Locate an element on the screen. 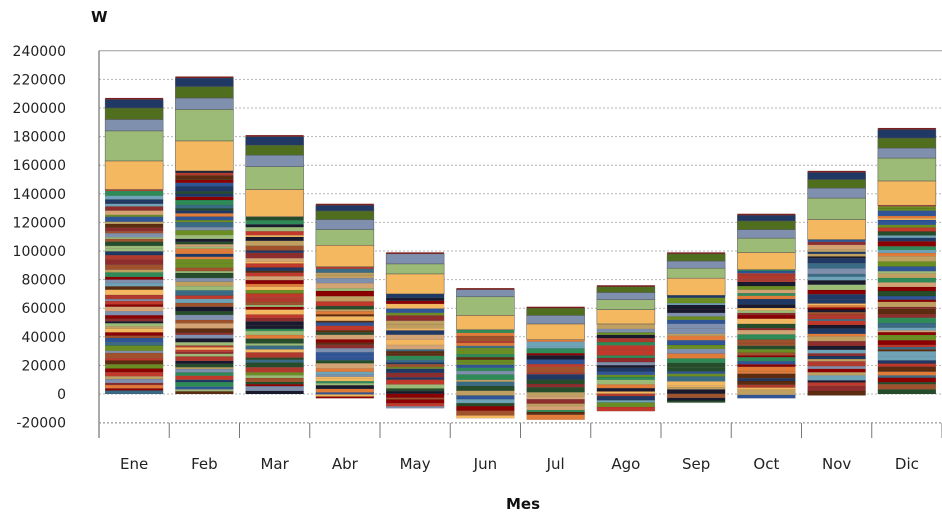 The width and height of the screenshot is (942, 515). y-tick-label: 20000 is located at coordinates (43, 366).